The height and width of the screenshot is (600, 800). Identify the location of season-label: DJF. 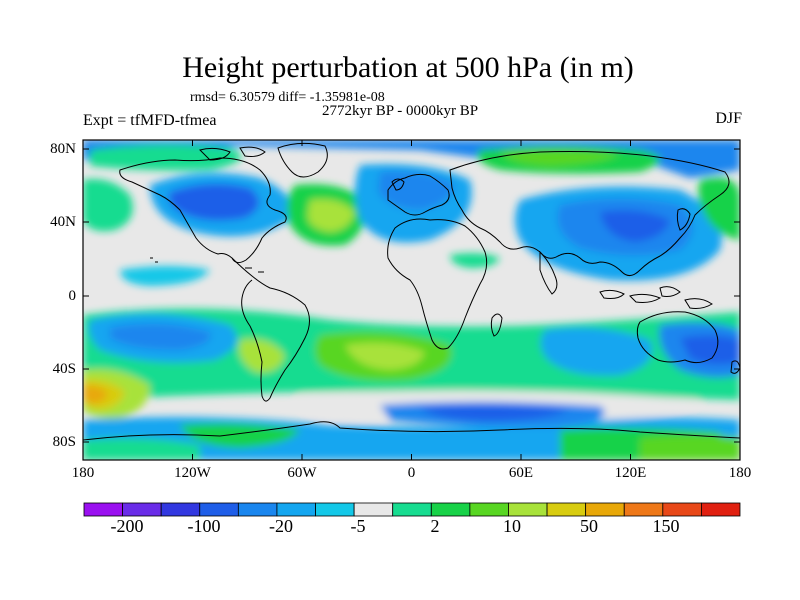
(728, 118).